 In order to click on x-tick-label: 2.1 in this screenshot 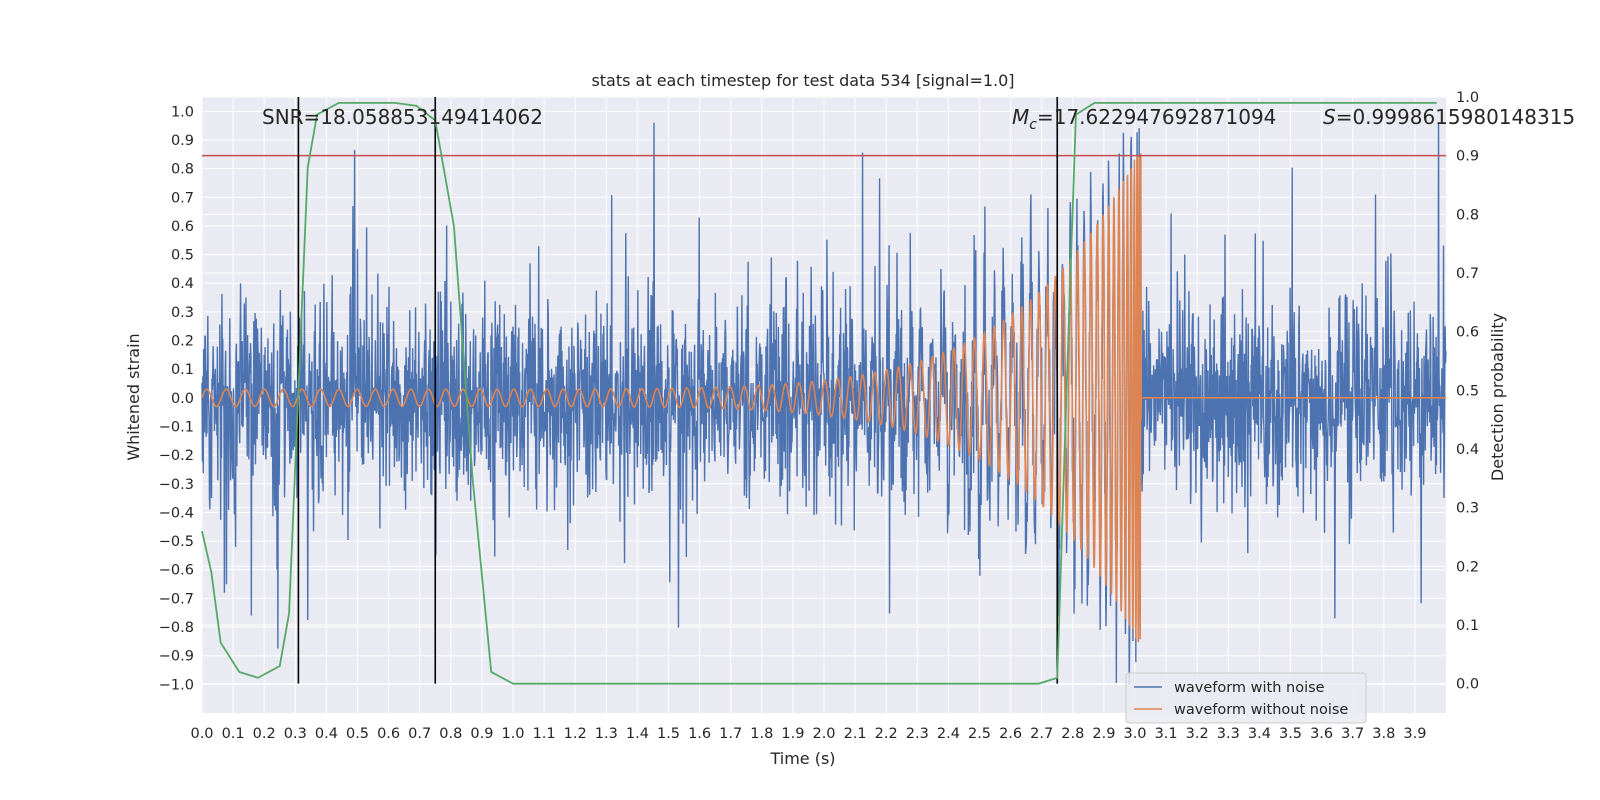, I will do `click(855, 734)`.